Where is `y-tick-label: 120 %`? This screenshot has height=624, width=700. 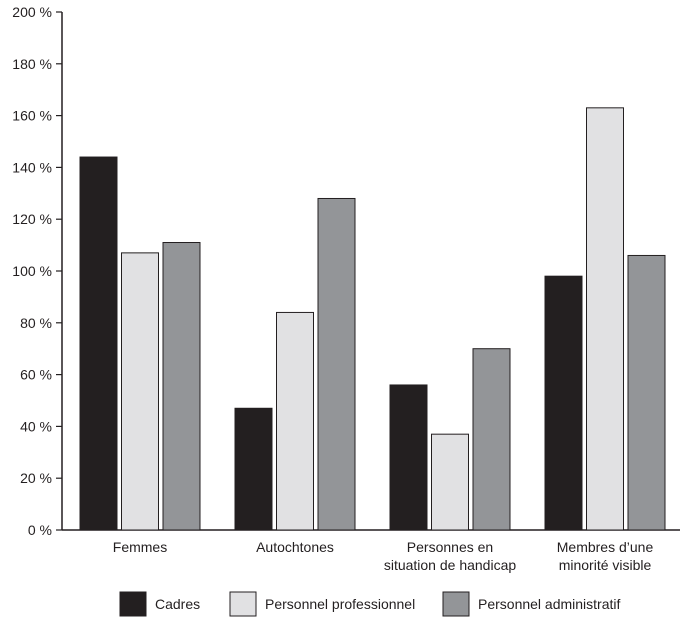
y-tick-label: 120 % is located at coordinates (32, 219).